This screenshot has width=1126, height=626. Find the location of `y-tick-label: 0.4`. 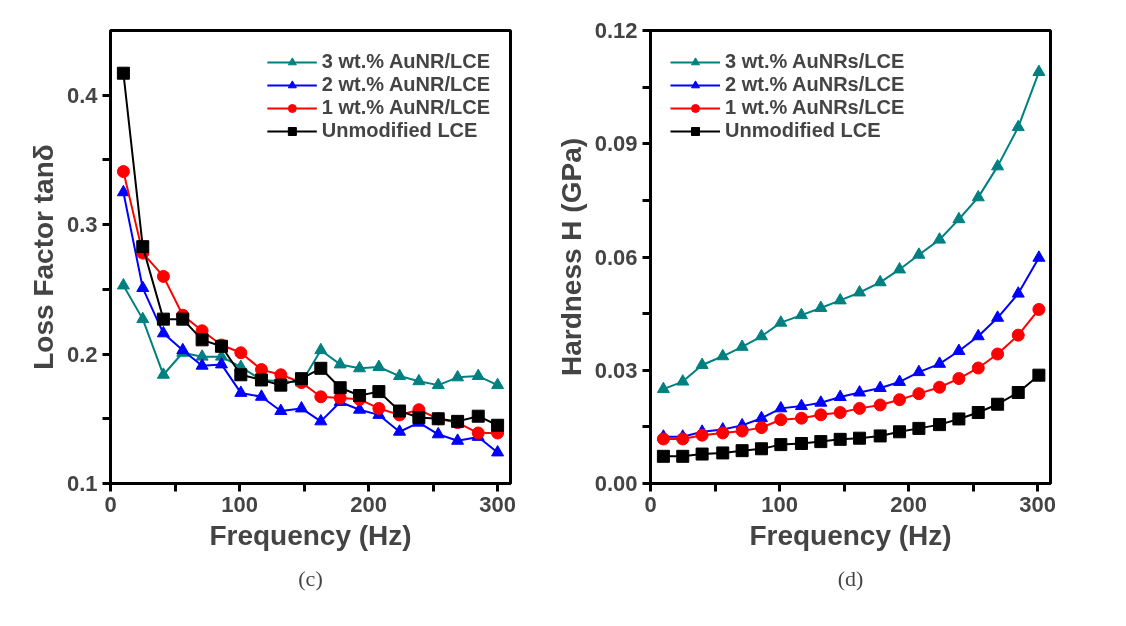

y-tick-label: 0.4 is located at coordinates (82, 95).